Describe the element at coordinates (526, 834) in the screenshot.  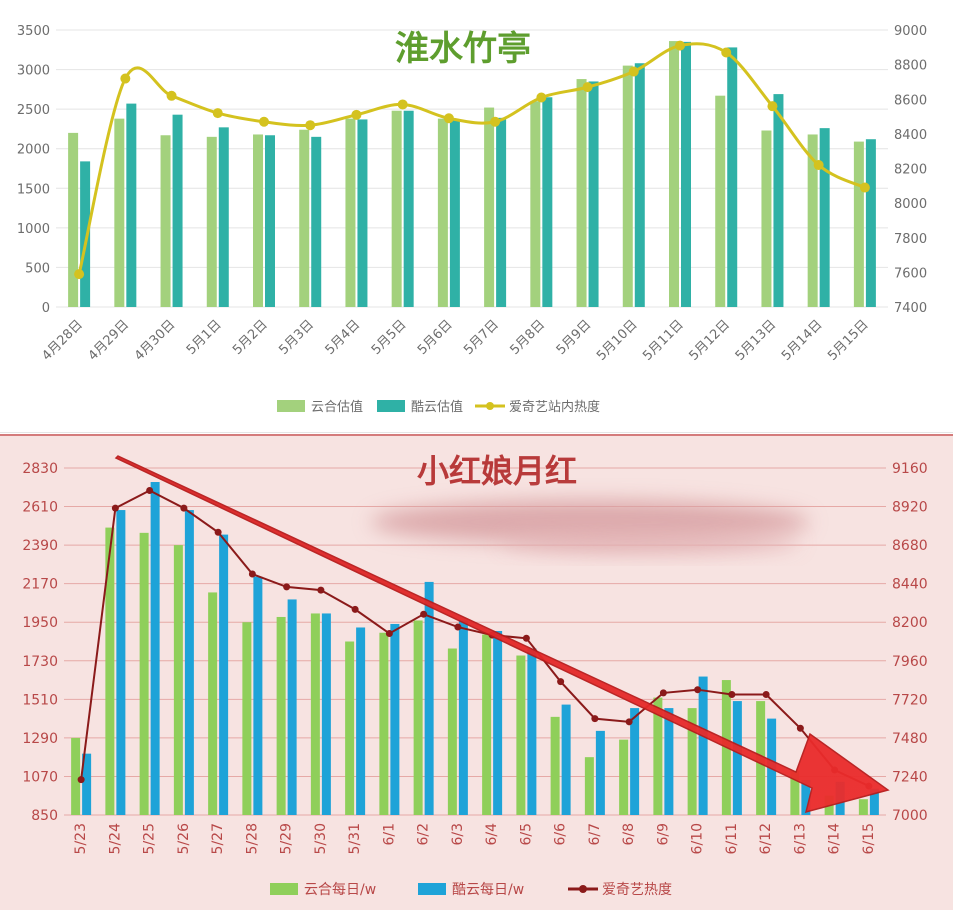
I see `x-tick-label: 6/5` at that location.